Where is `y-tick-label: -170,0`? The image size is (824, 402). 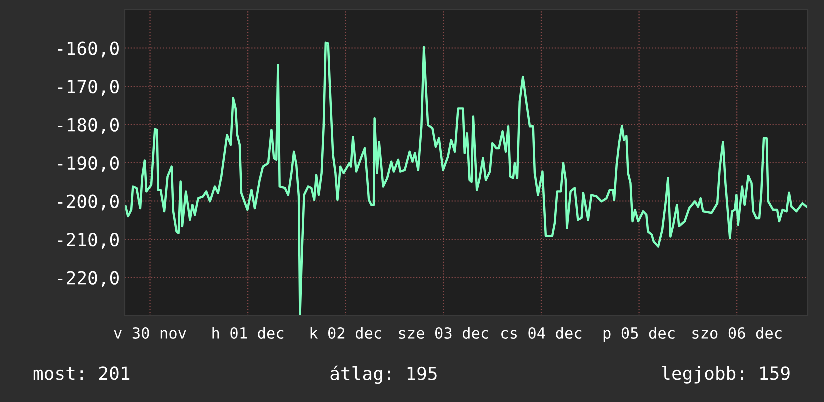
y-tick-label: -170,0 is located at coordinates (88, 88).